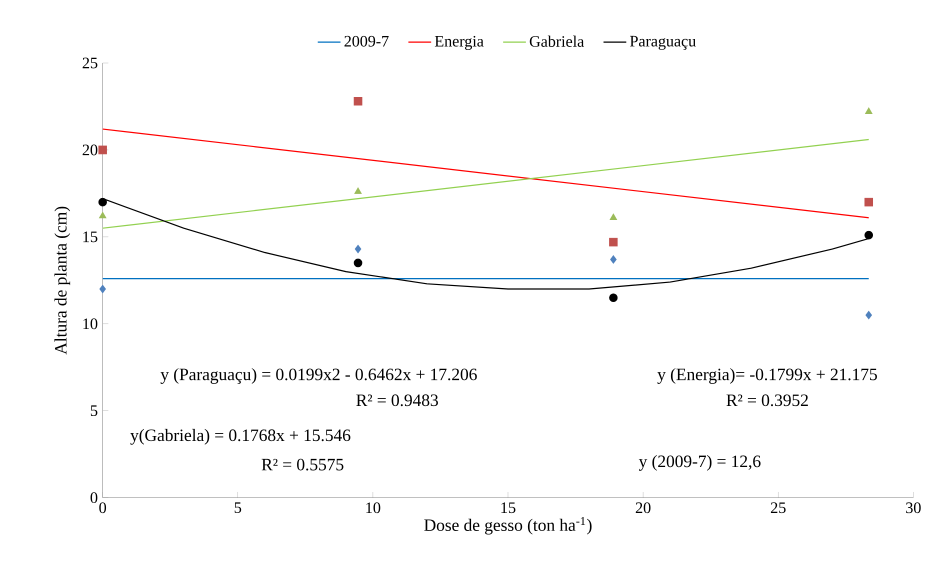 Image resolution: width=936 pixels, height=583 pixels. I want to click on annotation: y(Gabriela) = 0.1768x + 15.546, so click(240, 436).